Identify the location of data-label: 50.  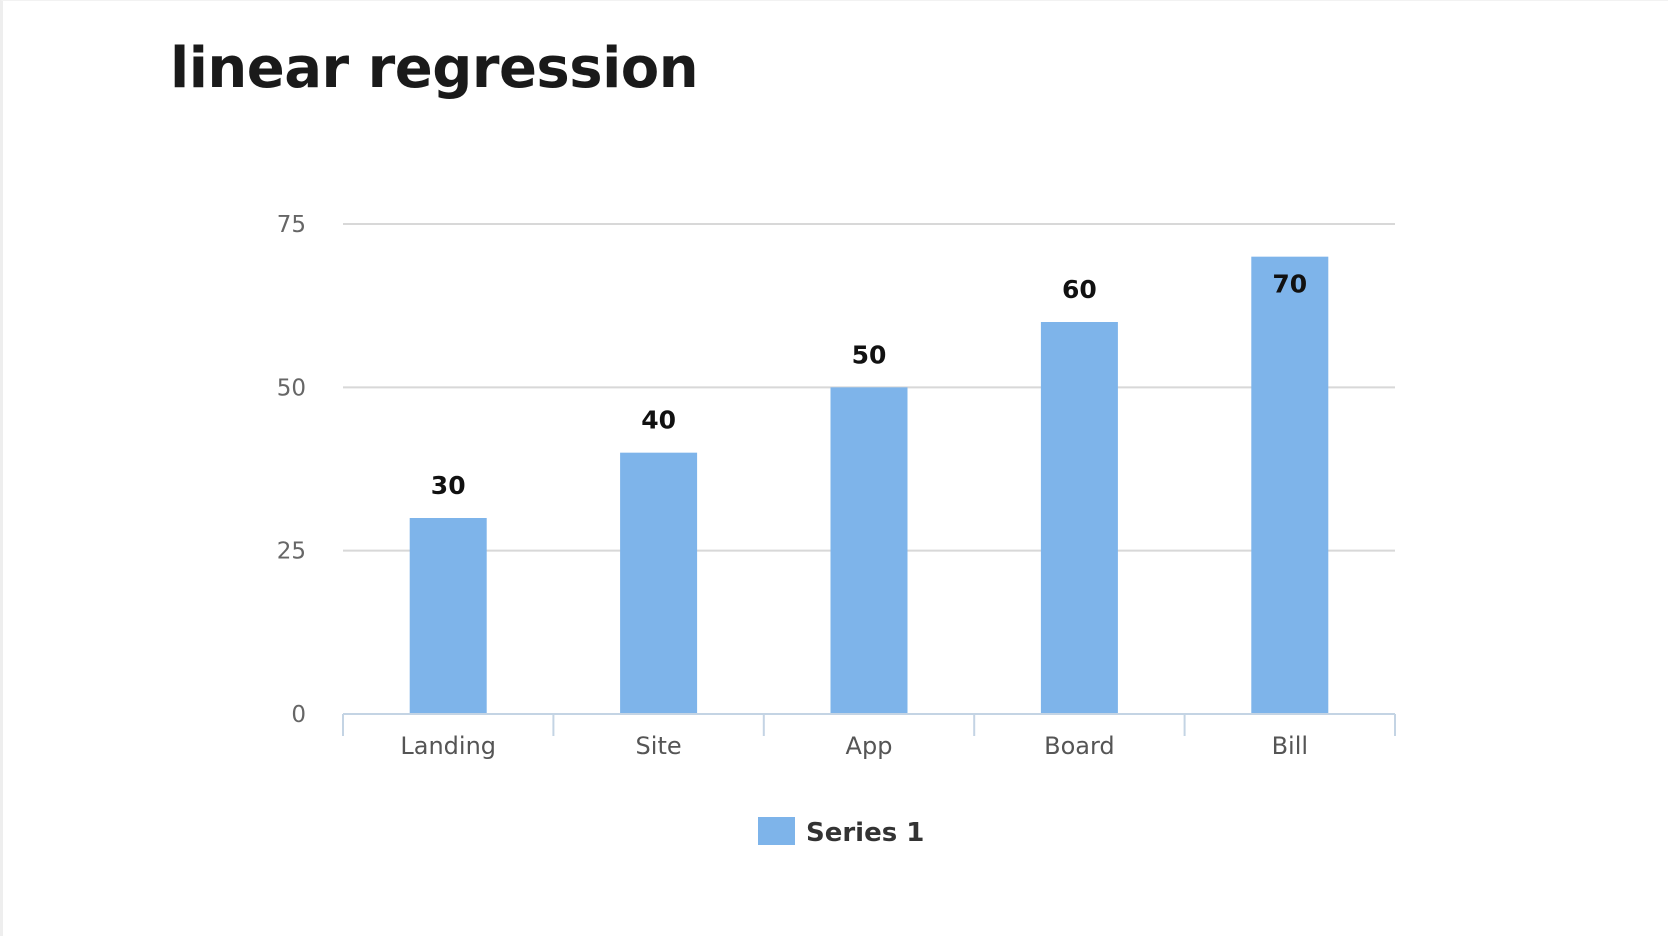
(869, 354).